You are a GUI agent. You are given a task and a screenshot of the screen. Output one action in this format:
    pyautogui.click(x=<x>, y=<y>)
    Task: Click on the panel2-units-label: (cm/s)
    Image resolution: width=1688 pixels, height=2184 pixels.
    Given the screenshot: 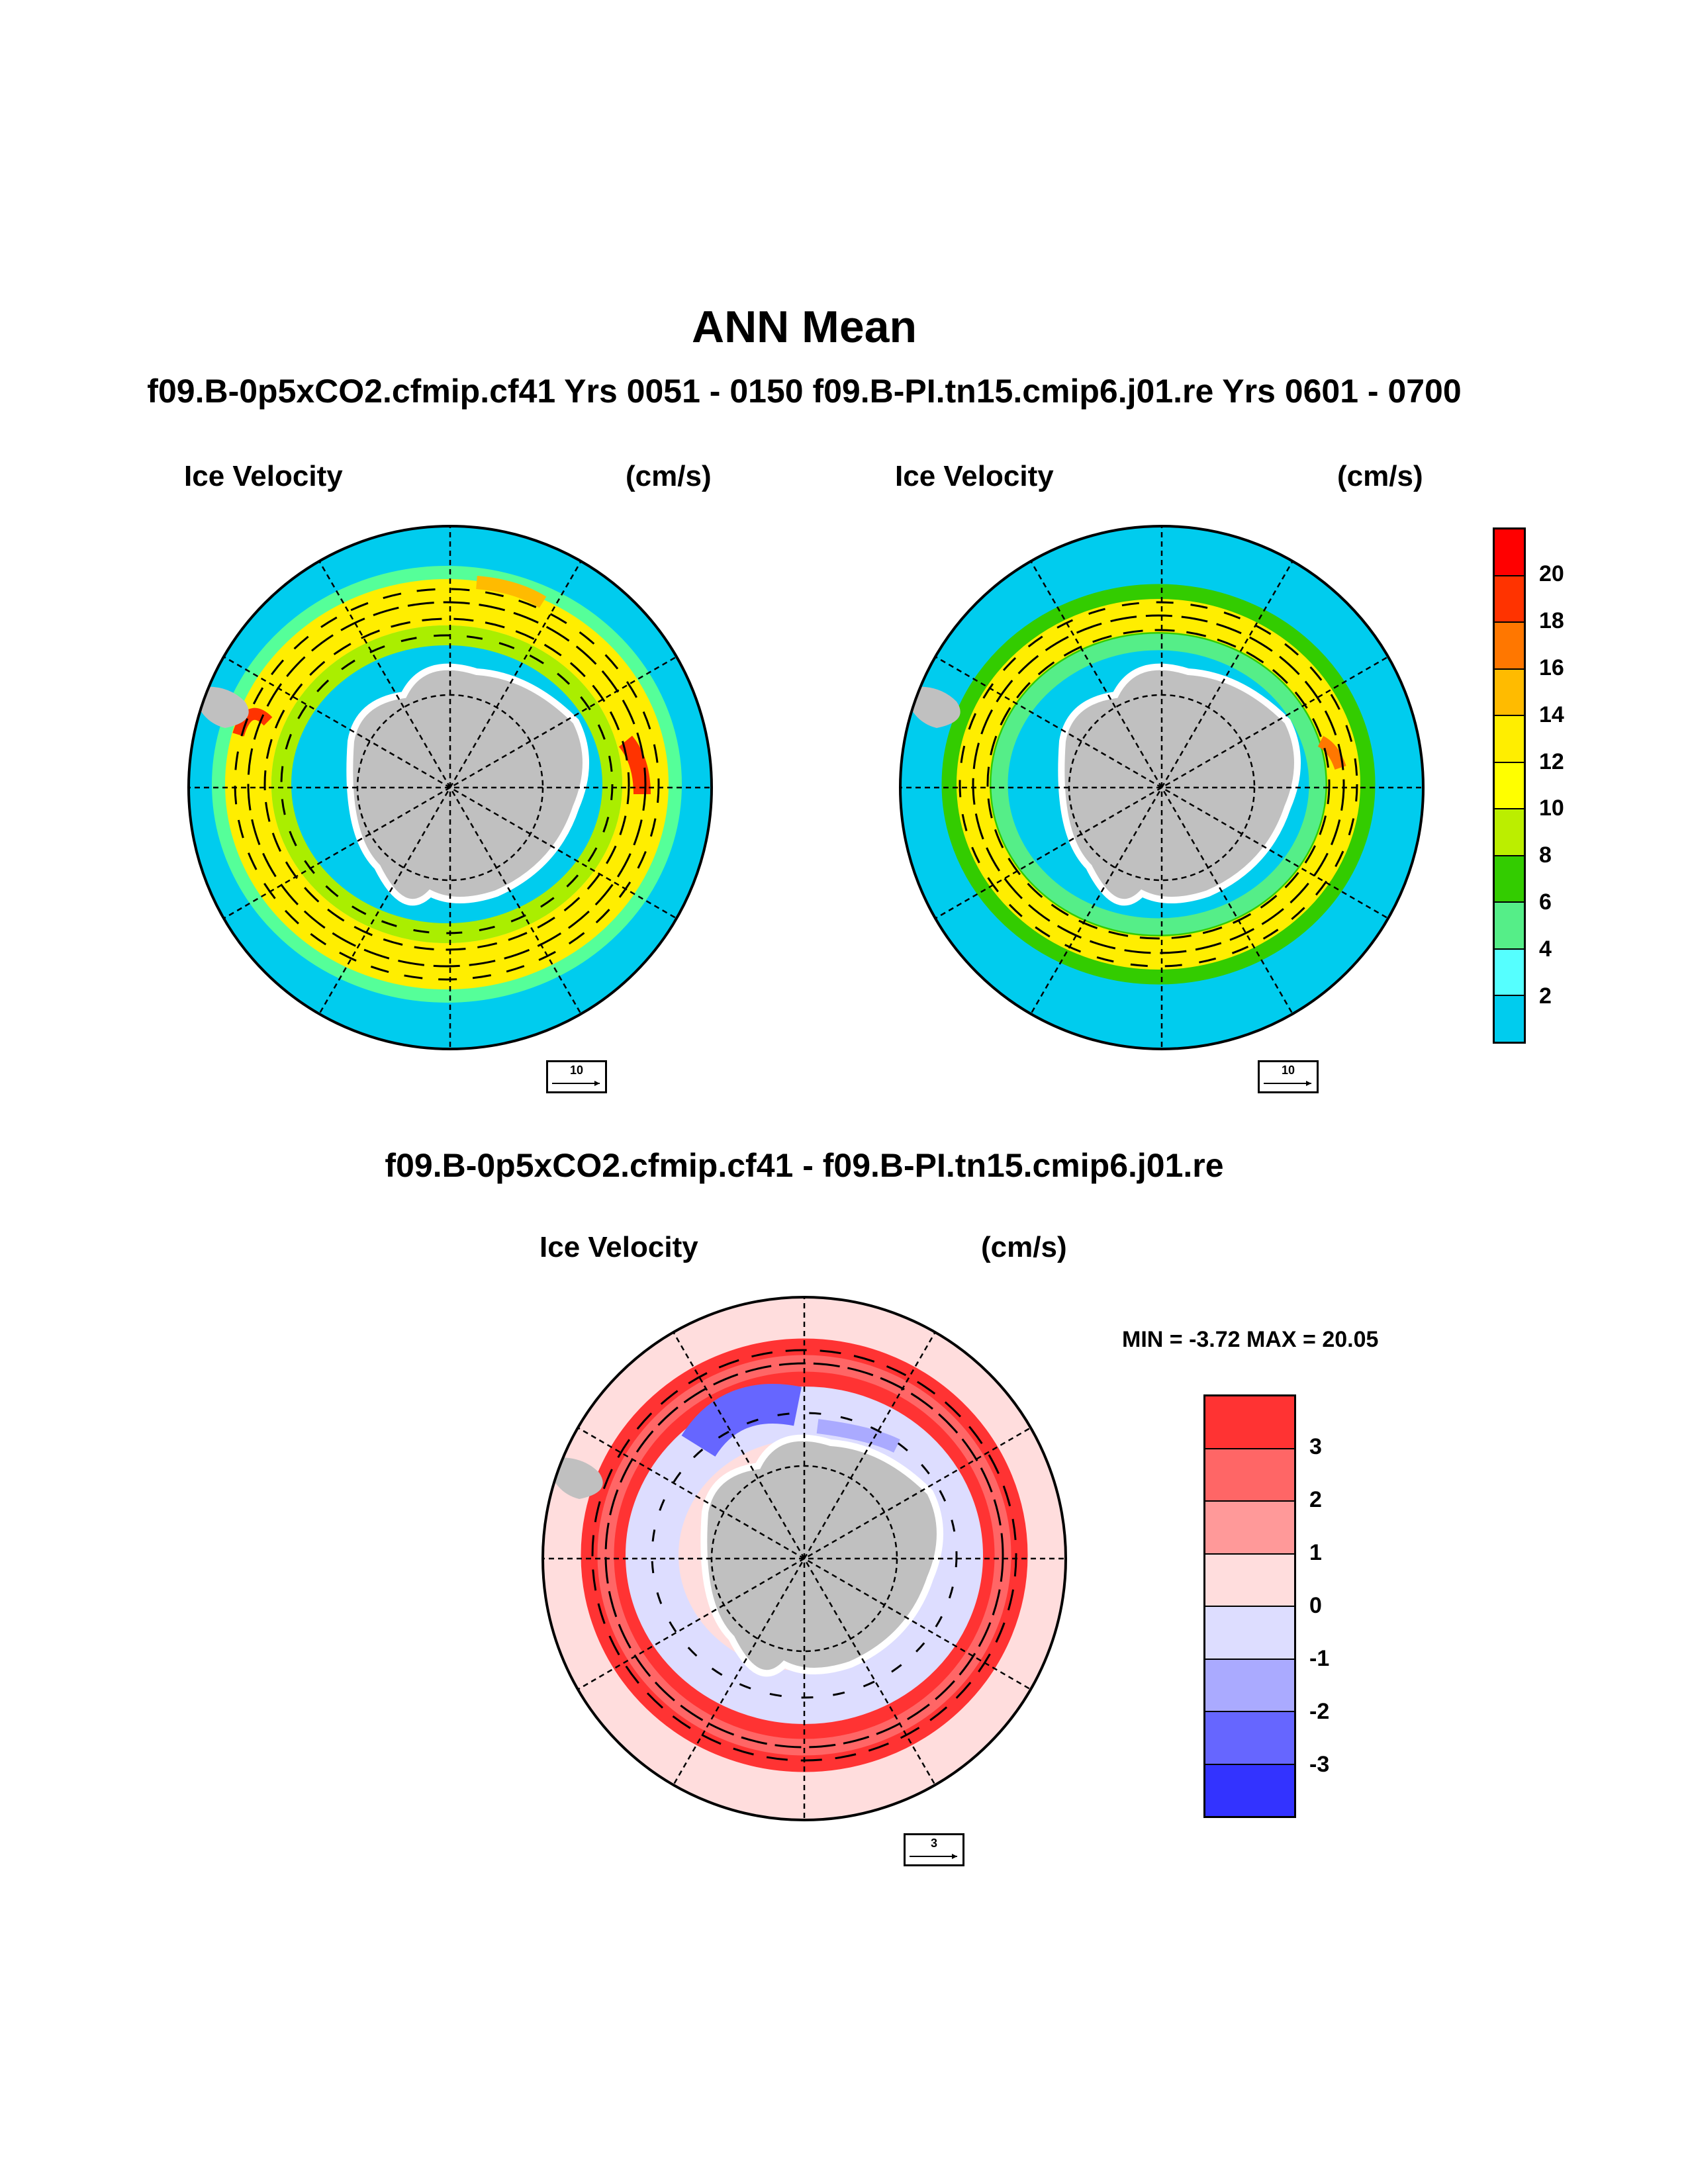 What is the action you would take?
    pyautogui.click(x=1380, y=476)
    